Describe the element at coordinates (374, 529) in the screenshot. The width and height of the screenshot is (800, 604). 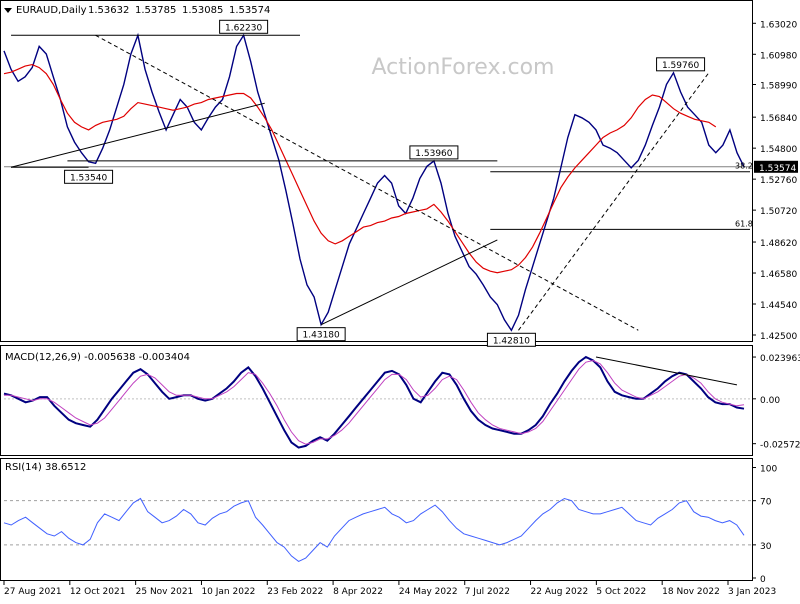
I see `rsi-line` at that location.